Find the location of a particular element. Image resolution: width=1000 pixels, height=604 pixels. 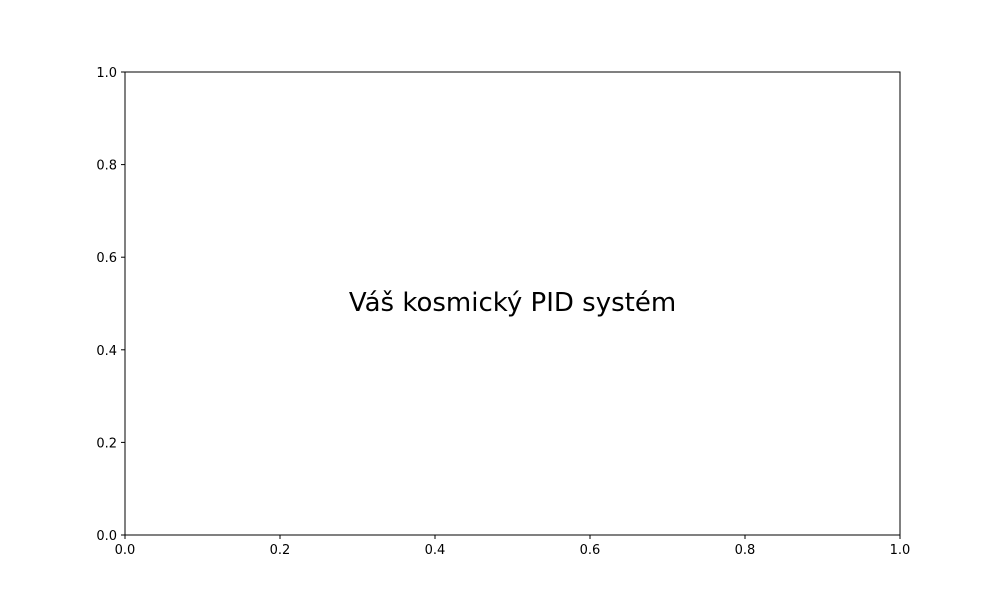

x-tick-label: 0.4 is located at coordinates (435, 550).